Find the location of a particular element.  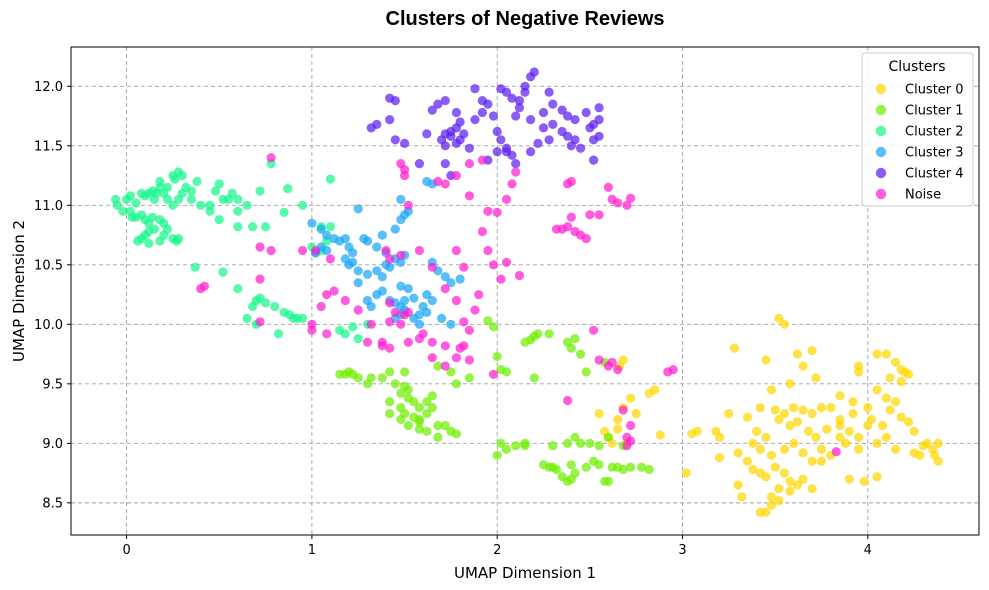

y-axis-label: UMAP Dimension 2 is located at coordinates (19, 291).